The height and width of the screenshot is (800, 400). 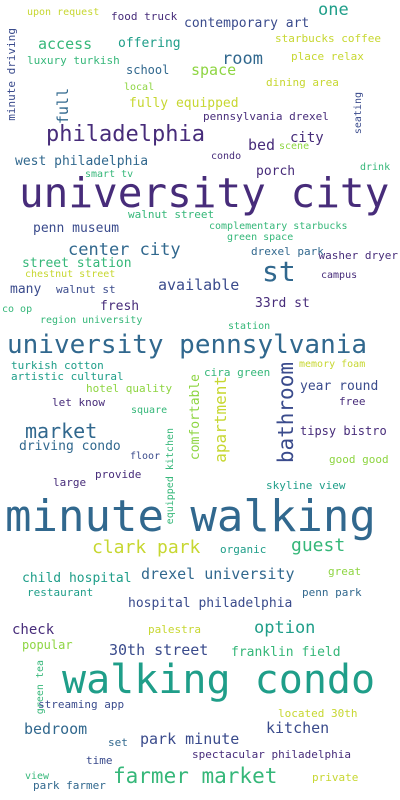 What do you see at coordinates (91, 320) in the screenshot?
I see `word: region university` at bounding box center [91, 320].